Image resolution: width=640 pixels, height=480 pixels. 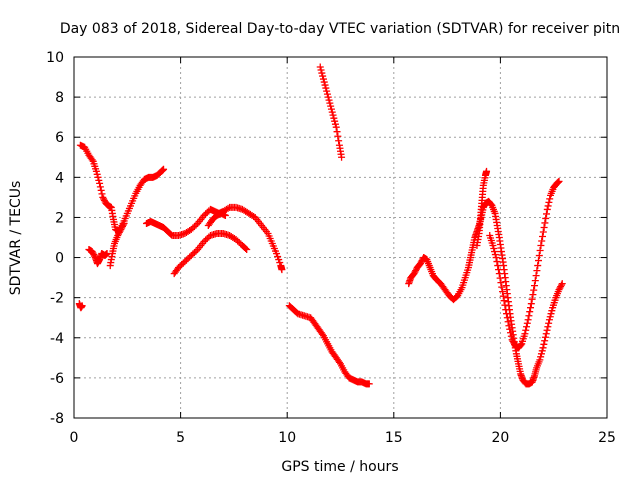 What do you see at coordinates (331, 112) in the screenshot?
I see `series-seg-h` at bounding box center [331, 112].